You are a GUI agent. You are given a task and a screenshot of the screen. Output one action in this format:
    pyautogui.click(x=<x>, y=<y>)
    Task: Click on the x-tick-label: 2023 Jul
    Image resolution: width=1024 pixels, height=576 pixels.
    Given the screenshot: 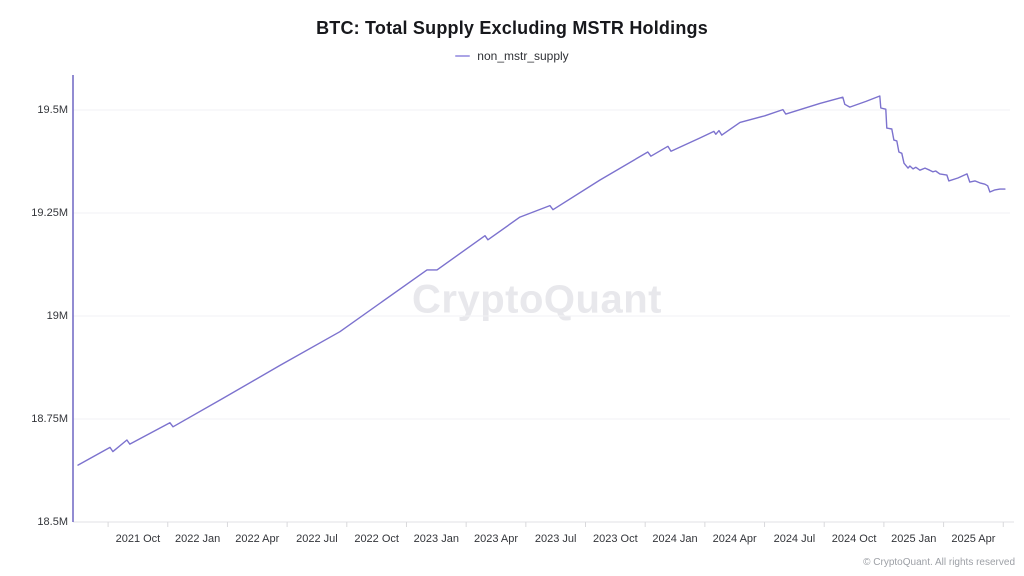 What is the action you would take?
    pyautogui.click(x=555, y=539)
    